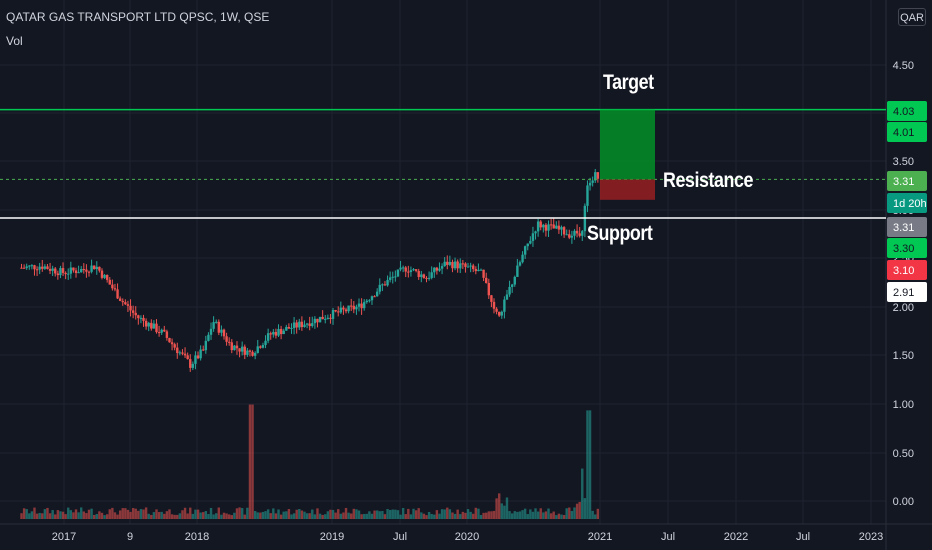 This screenshot has width=932, height=550. What do you see at coordinates (912, 17) in the screenshot?
I see `currency-button: QAR` at bounding box center [912, 17].